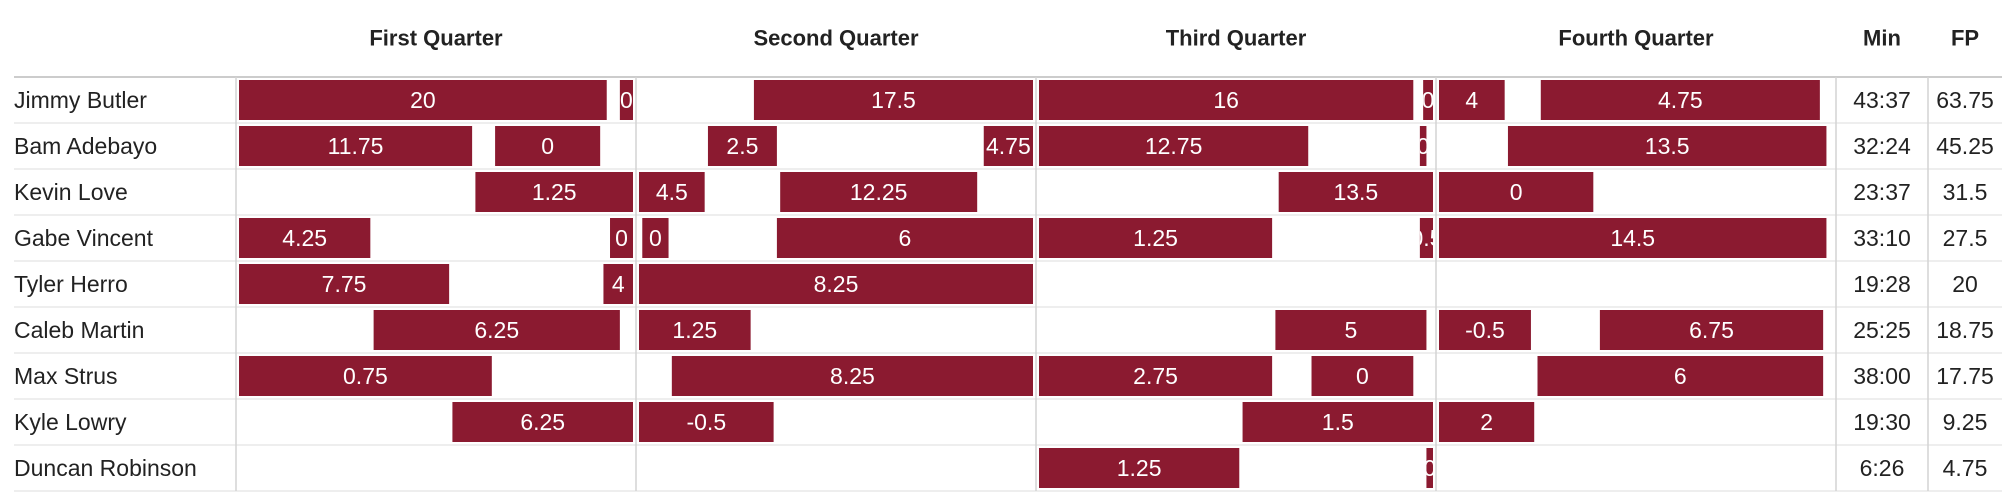 Image resolution: width=2002 pixels, height=497 pixels. Describe the element at coordinates (1965, 330) in the screenshot. I see `fantasy-points: 18.75` at that location.